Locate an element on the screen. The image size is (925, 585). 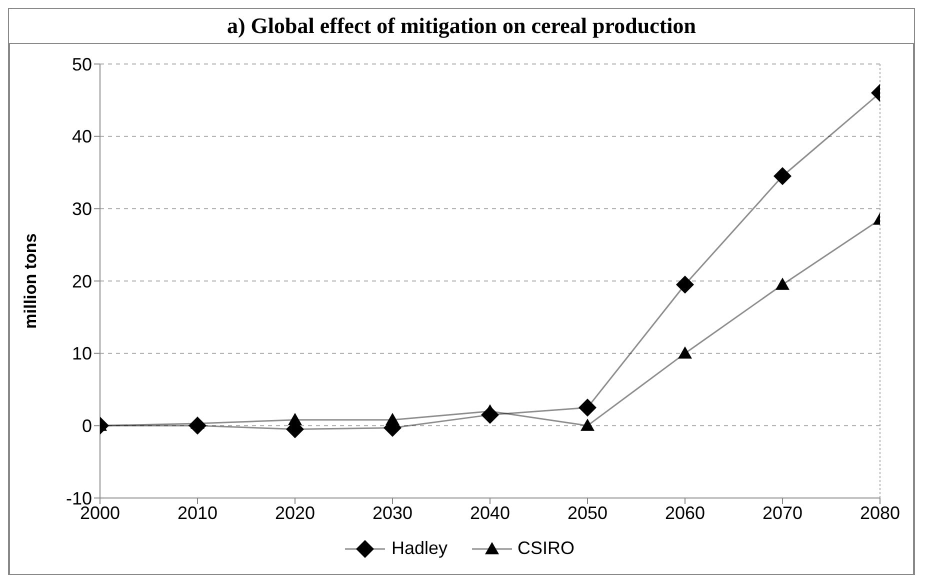
y-tick-label: 50 is located at coordinates (82, 64).